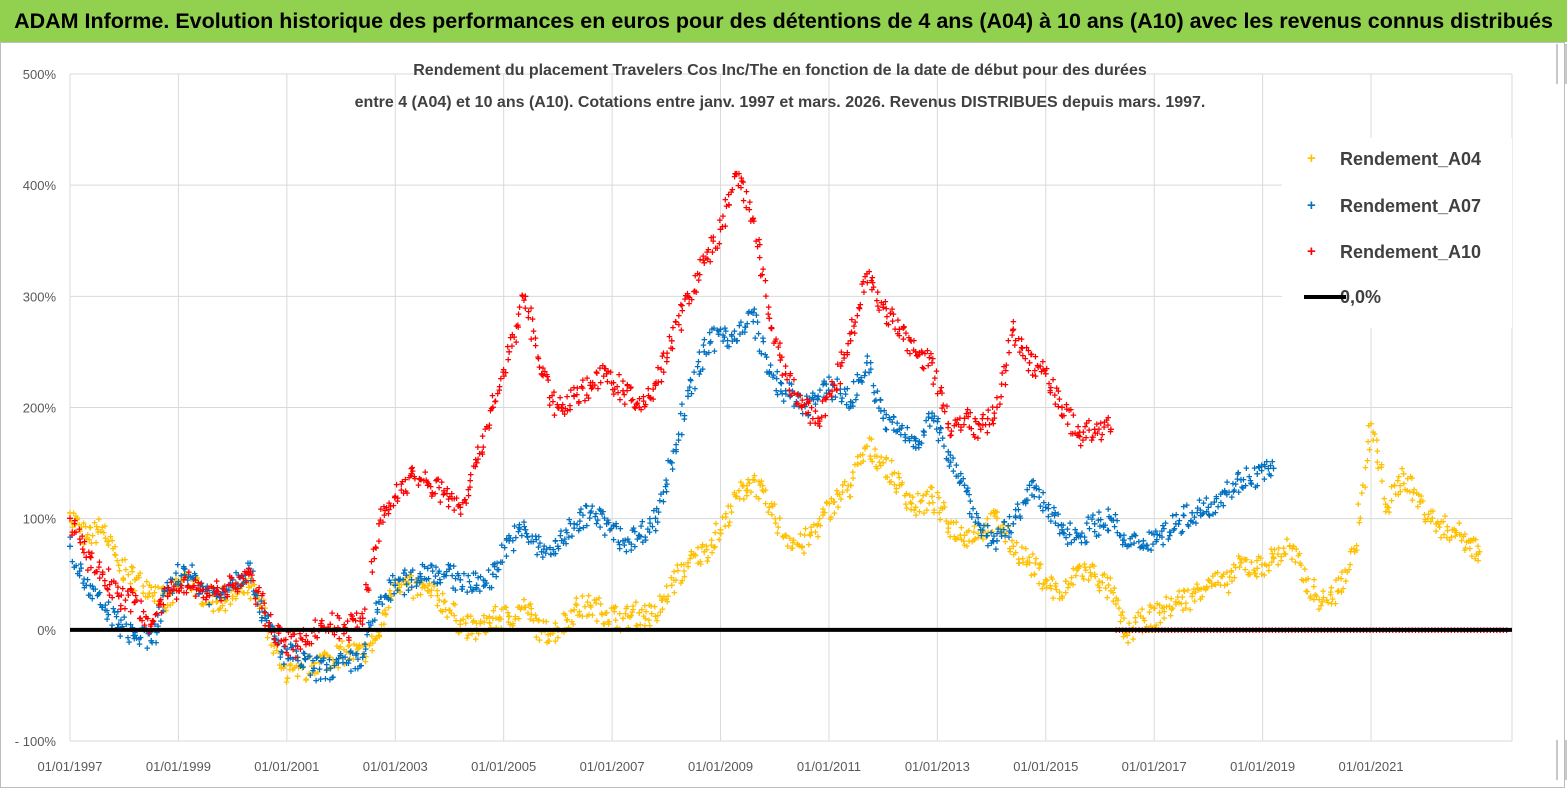 This screenshot has width=1567, height=790. I want to click on legend-item-a10: + Rendement_A10, so click(1381, 252).